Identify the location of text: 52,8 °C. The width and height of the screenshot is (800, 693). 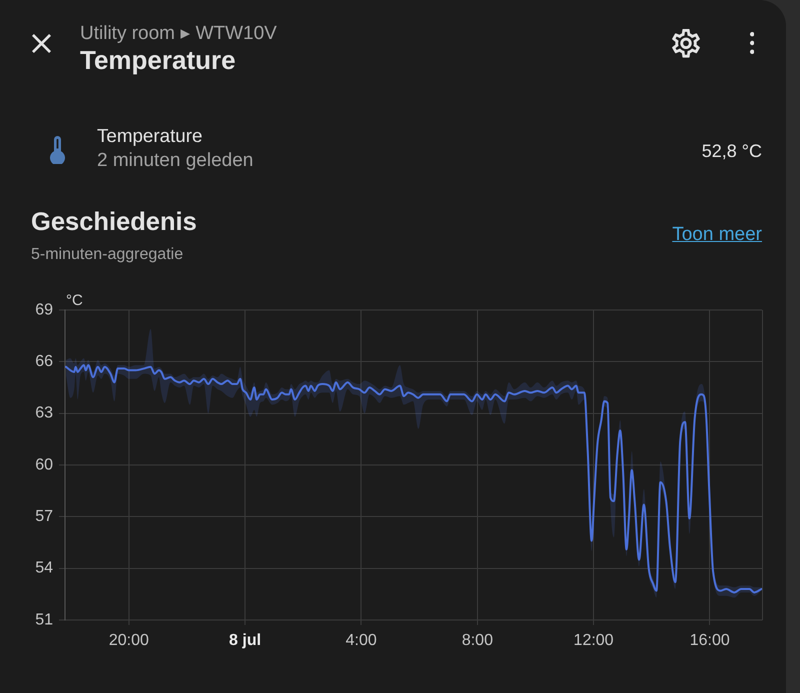
(732, 150).